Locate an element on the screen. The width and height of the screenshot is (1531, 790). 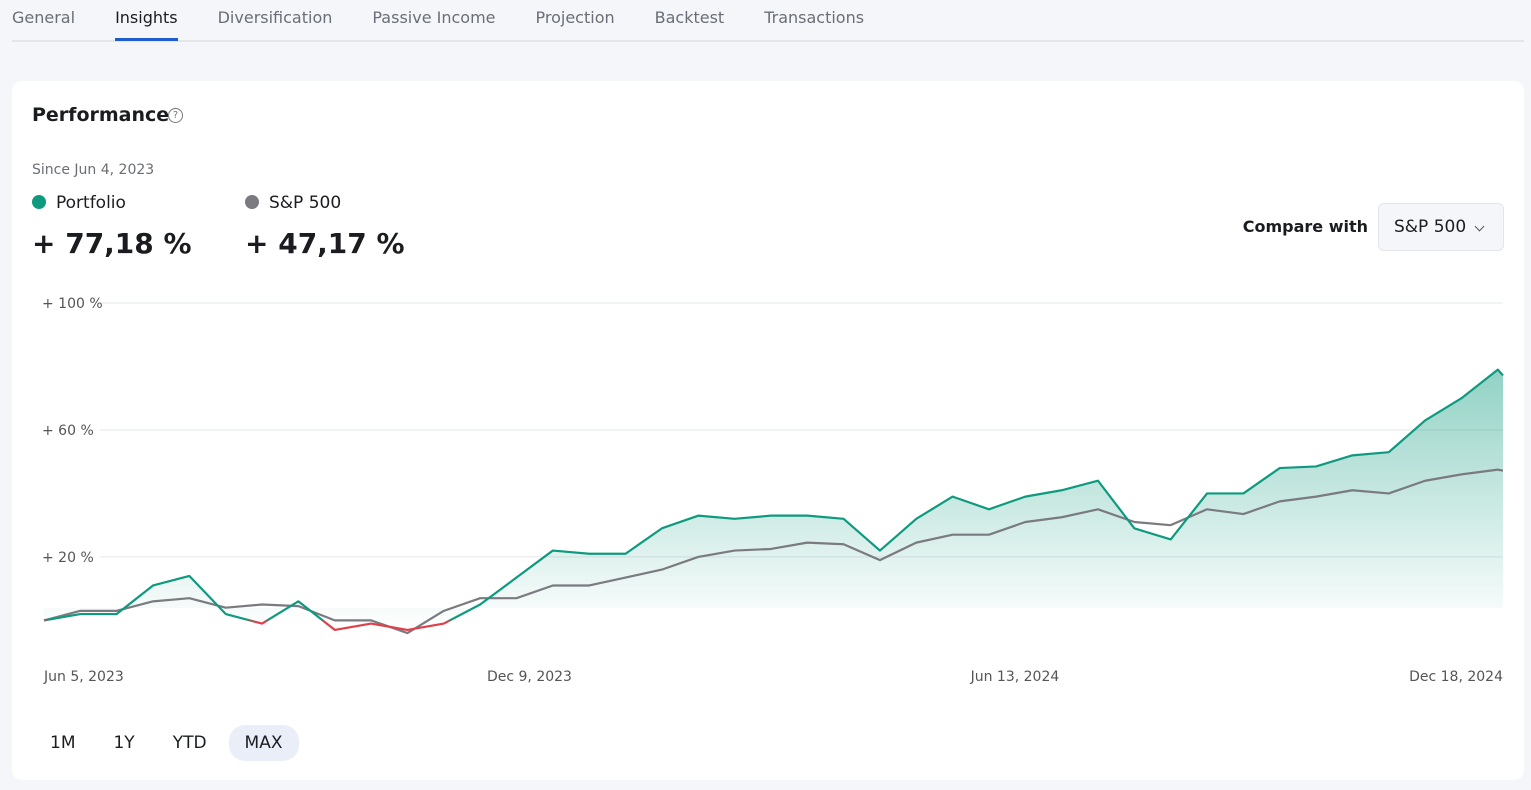
range-button: MAX is located at coordinates (263, 743).